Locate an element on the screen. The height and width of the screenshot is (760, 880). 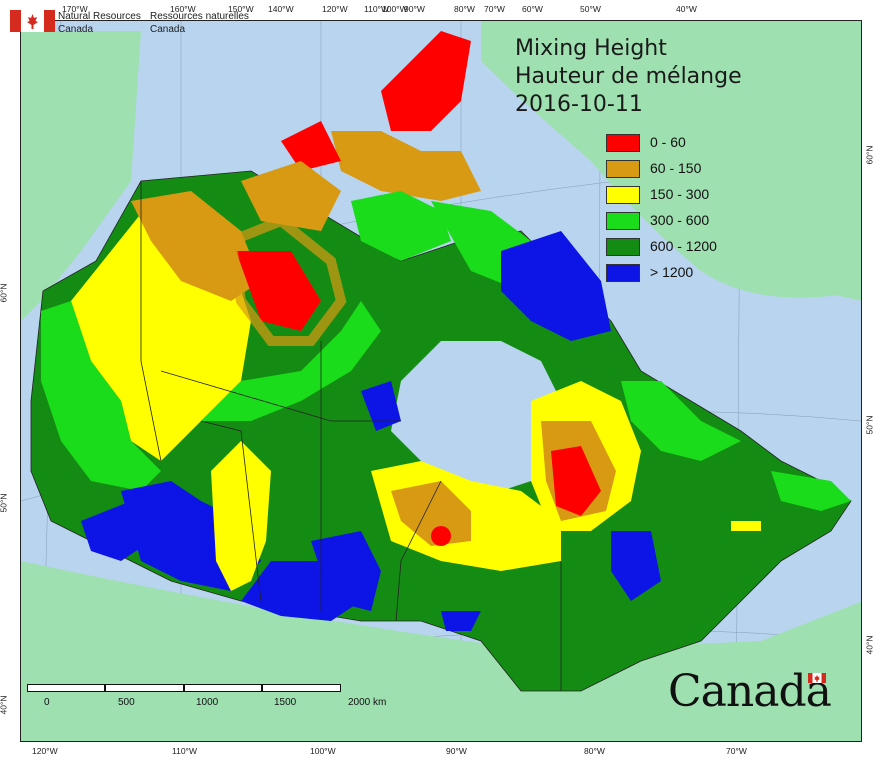
agency-fr: Ressources naturelles Canada is located at coordinates (199, 23).